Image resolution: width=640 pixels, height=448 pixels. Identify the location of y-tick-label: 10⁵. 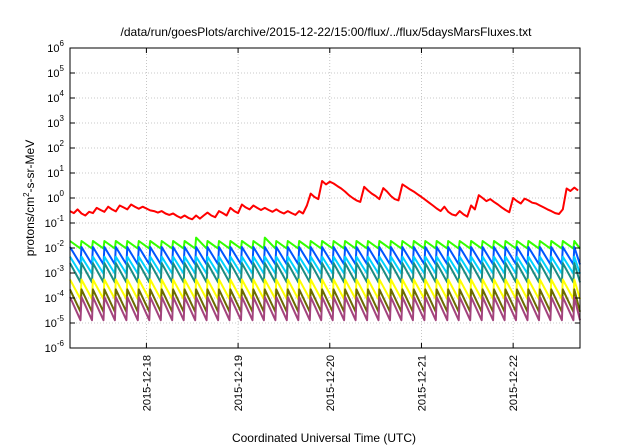
(55, 72).